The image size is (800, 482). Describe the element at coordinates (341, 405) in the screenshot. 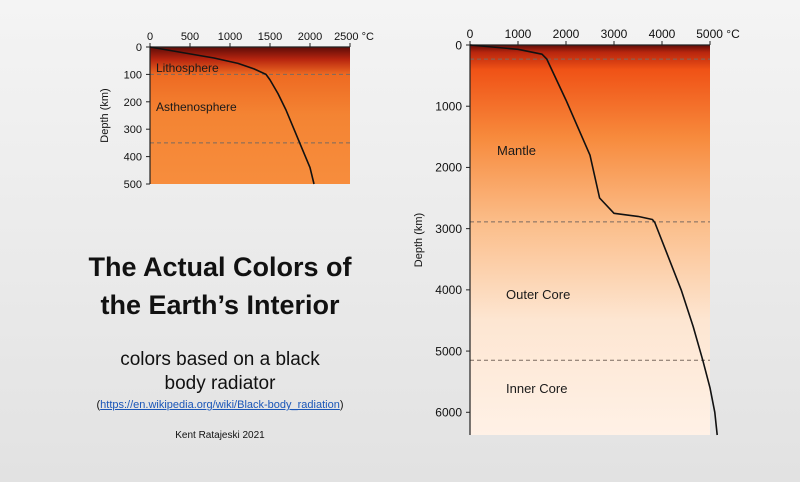

I see `link-close-paren: )` at that location.